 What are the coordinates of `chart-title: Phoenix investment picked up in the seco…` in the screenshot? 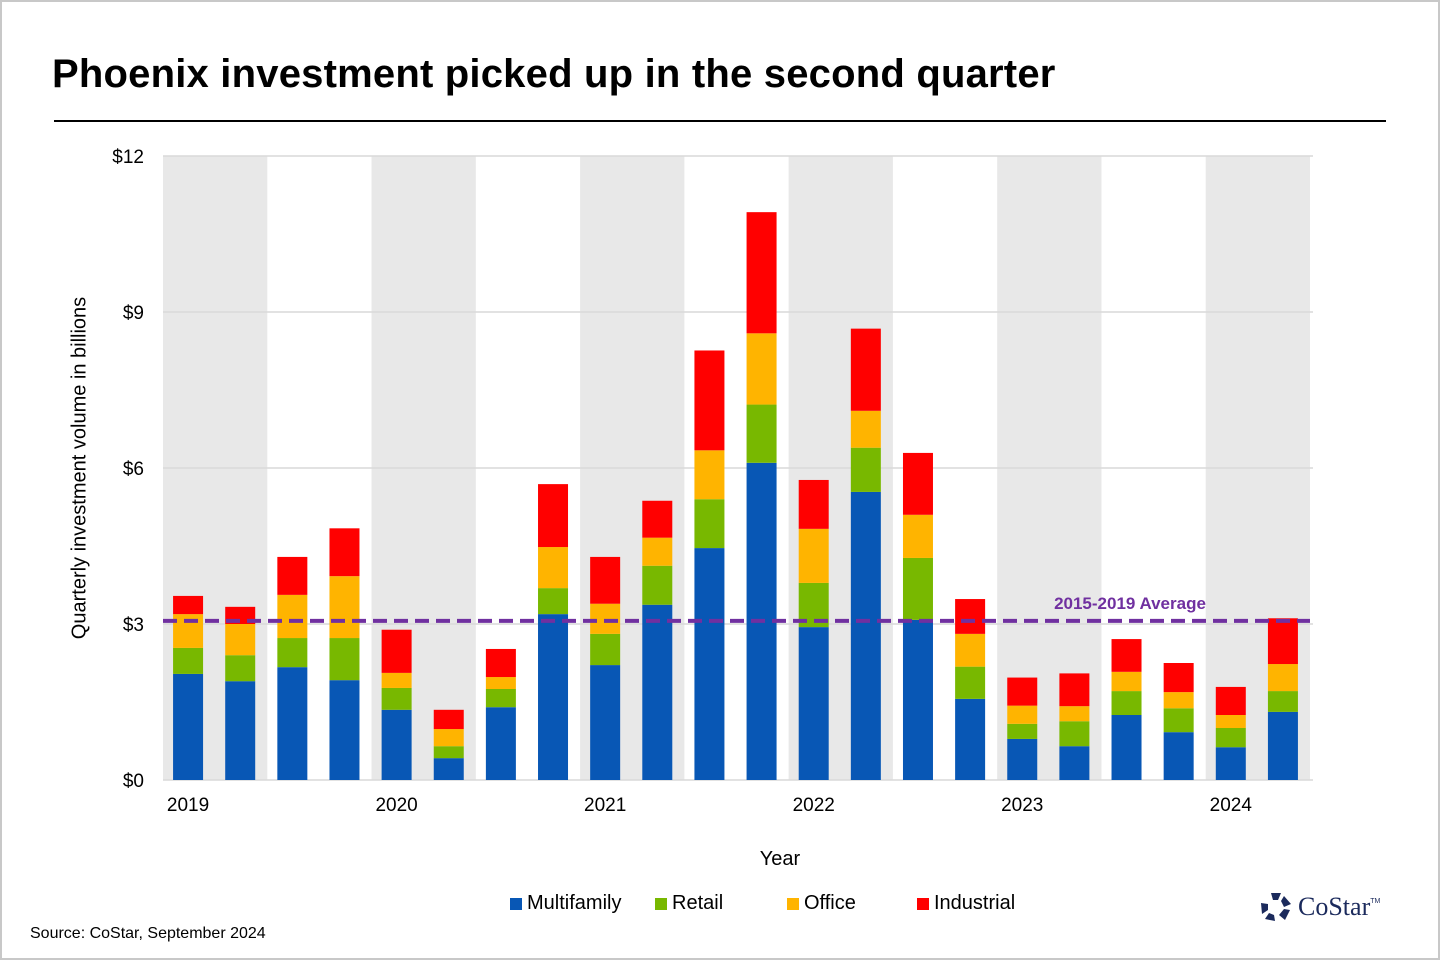 It's located at (554, 74).